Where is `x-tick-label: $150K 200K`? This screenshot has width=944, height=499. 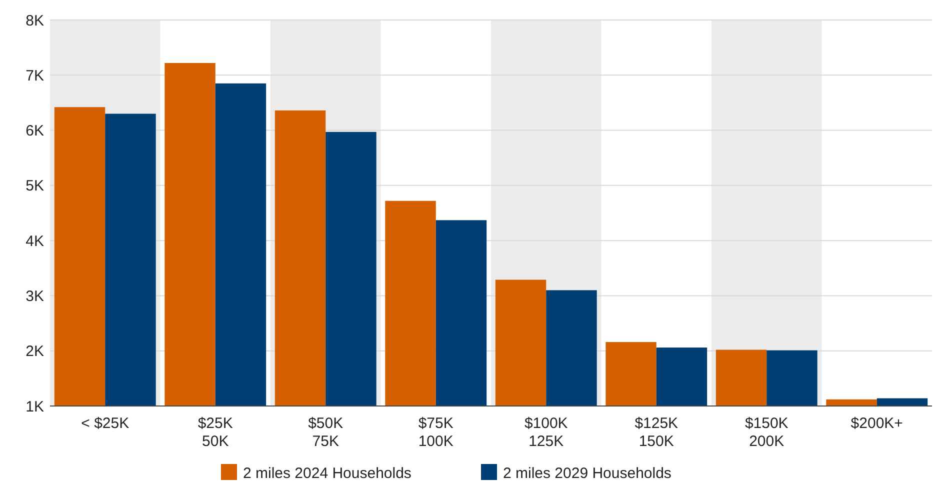 x-tick-label: $150K 200K is located at coordinates (766, 432).